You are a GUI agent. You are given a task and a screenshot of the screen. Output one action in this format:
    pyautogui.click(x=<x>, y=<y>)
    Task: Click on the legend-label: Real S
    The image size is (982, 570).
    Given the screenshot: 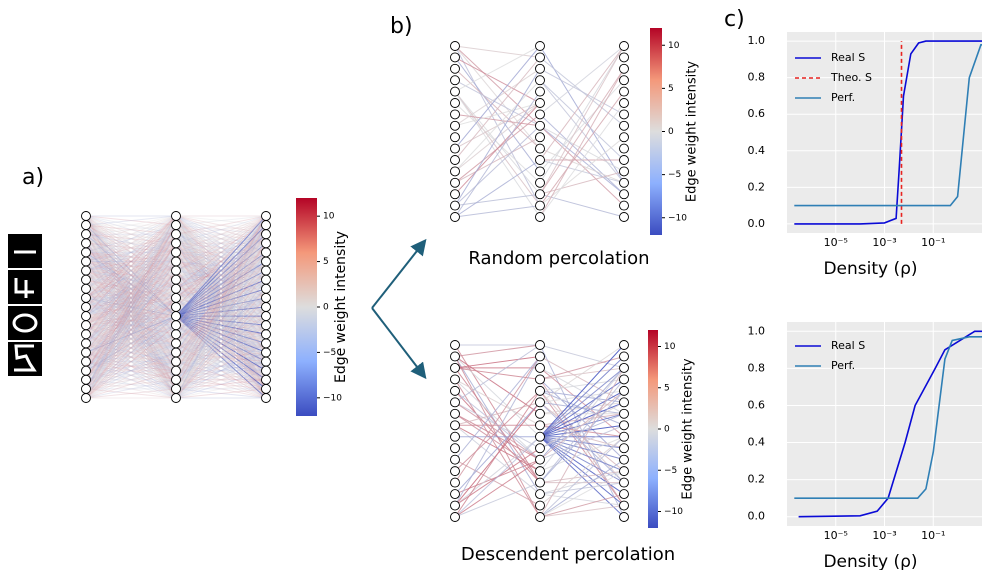 What is the action you would take?
    pyautogui.click(x=848, y=345)
    